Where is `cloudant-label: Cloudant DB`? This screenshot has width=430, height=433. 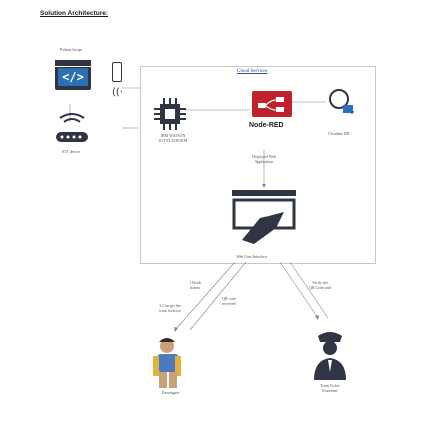 cloudant-label: Cloudant DB is located at coordinates (339, 133).